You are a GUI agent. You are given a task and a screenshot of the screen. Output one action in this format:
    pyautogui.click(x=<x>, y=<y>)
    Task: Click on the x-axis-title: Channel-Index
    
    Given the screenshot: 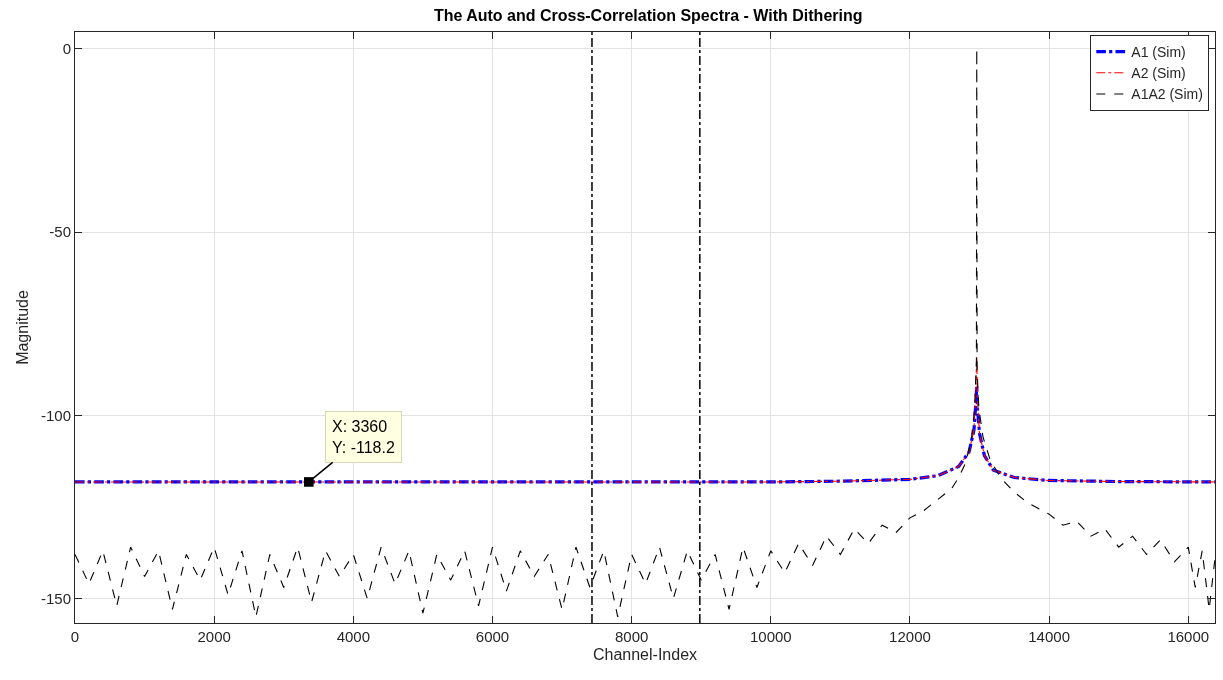 What is the action you would take?
    pyautogui.click(x=645, y=654)
    